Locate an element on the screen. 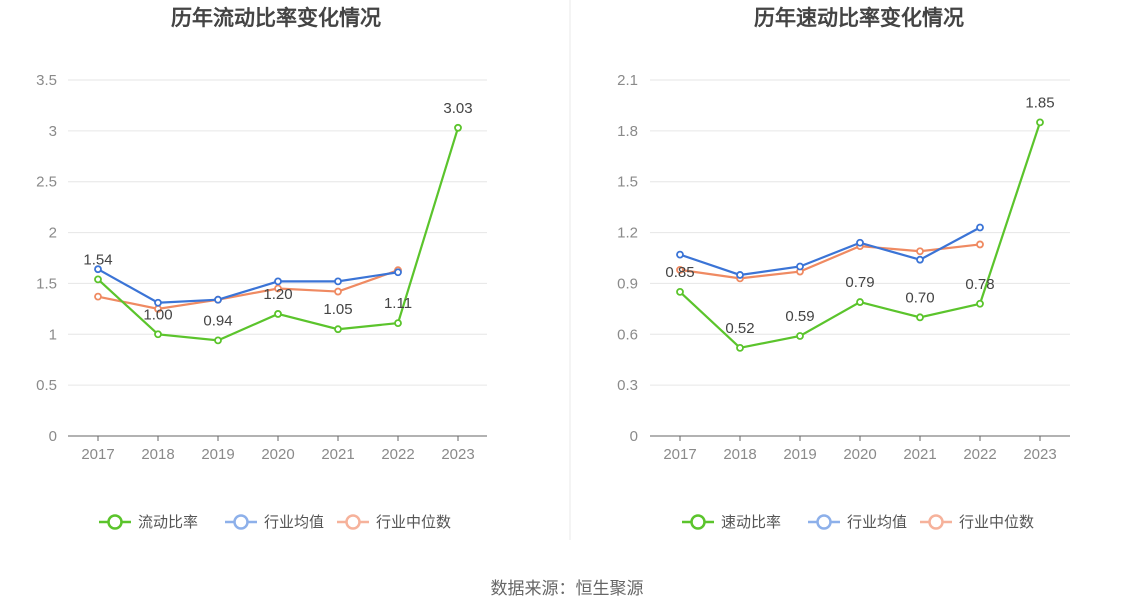  data-label: 1.00 is located at coordinates (157, 314).